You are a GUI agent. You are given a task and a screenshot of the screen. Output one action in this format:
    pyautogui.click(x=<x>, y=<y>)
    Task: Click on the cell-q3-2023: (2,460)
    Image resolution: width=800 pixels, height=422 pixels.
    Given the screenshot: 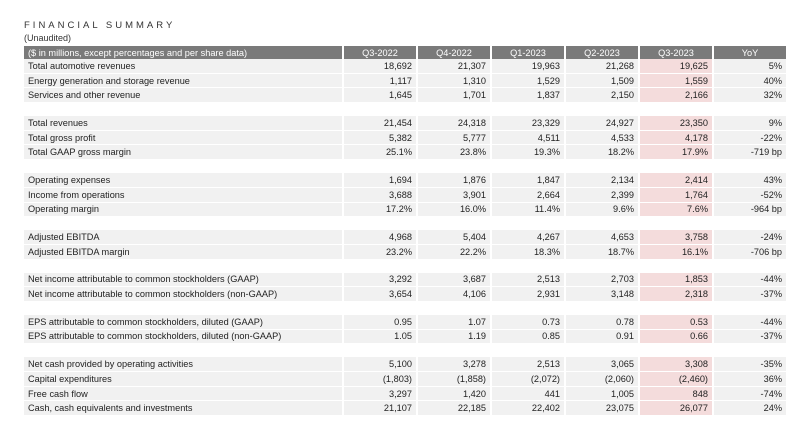 What is the action you would take?
    pyautogui.click(x=676, y=379)
    